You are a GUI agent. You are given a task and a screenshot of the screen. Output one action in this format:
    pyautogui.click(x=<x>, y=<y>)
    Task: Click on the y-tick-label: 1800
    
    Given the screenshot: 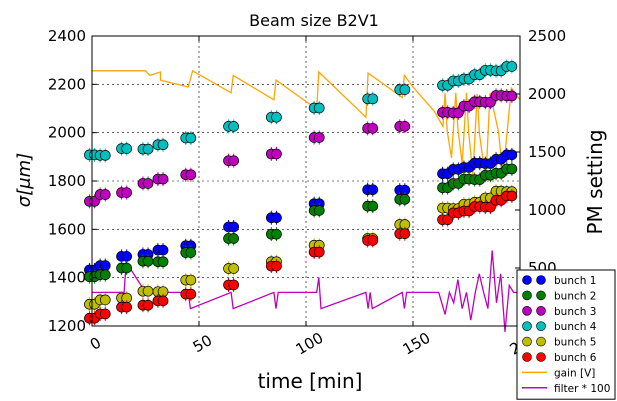 What is the action you would take?
    pyautogui.click(x=67, y=181)
    